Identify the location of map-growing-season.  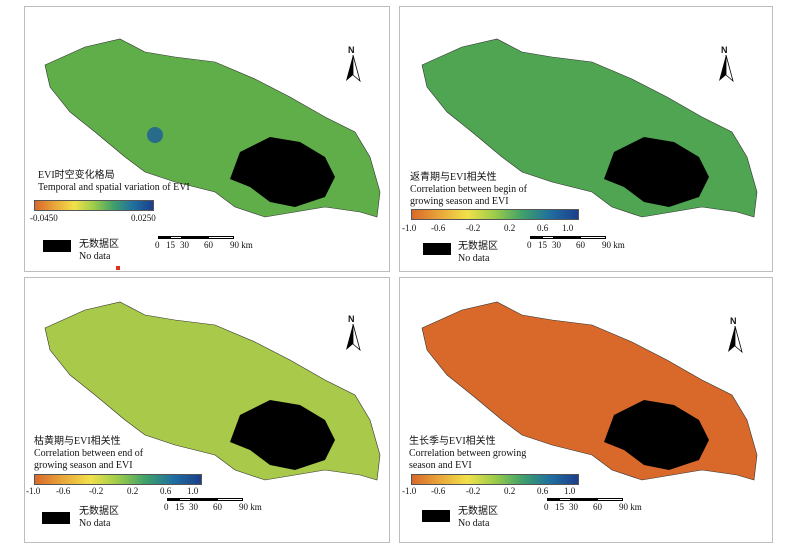
(589, 391).